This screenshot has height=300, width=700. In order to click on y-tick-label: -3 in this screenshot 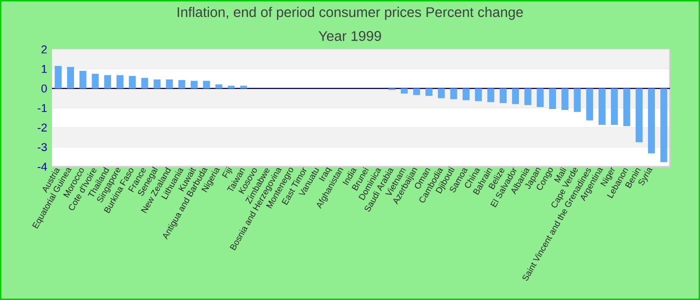, I will do `click(42, 147)`.